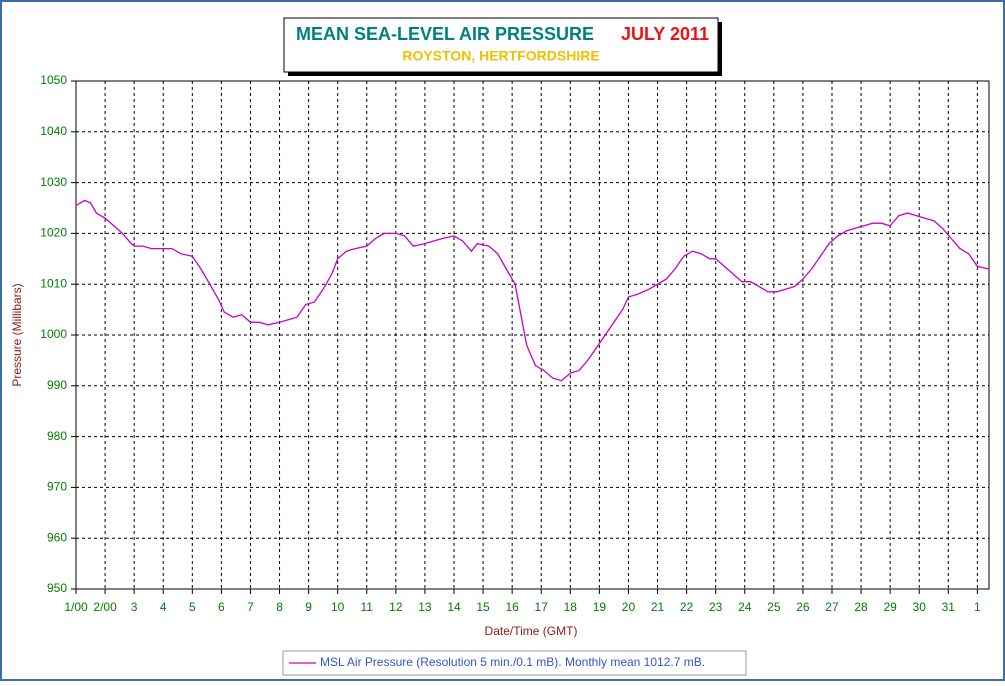  I want to click on y-tick-label: 960, so click(57, 537).